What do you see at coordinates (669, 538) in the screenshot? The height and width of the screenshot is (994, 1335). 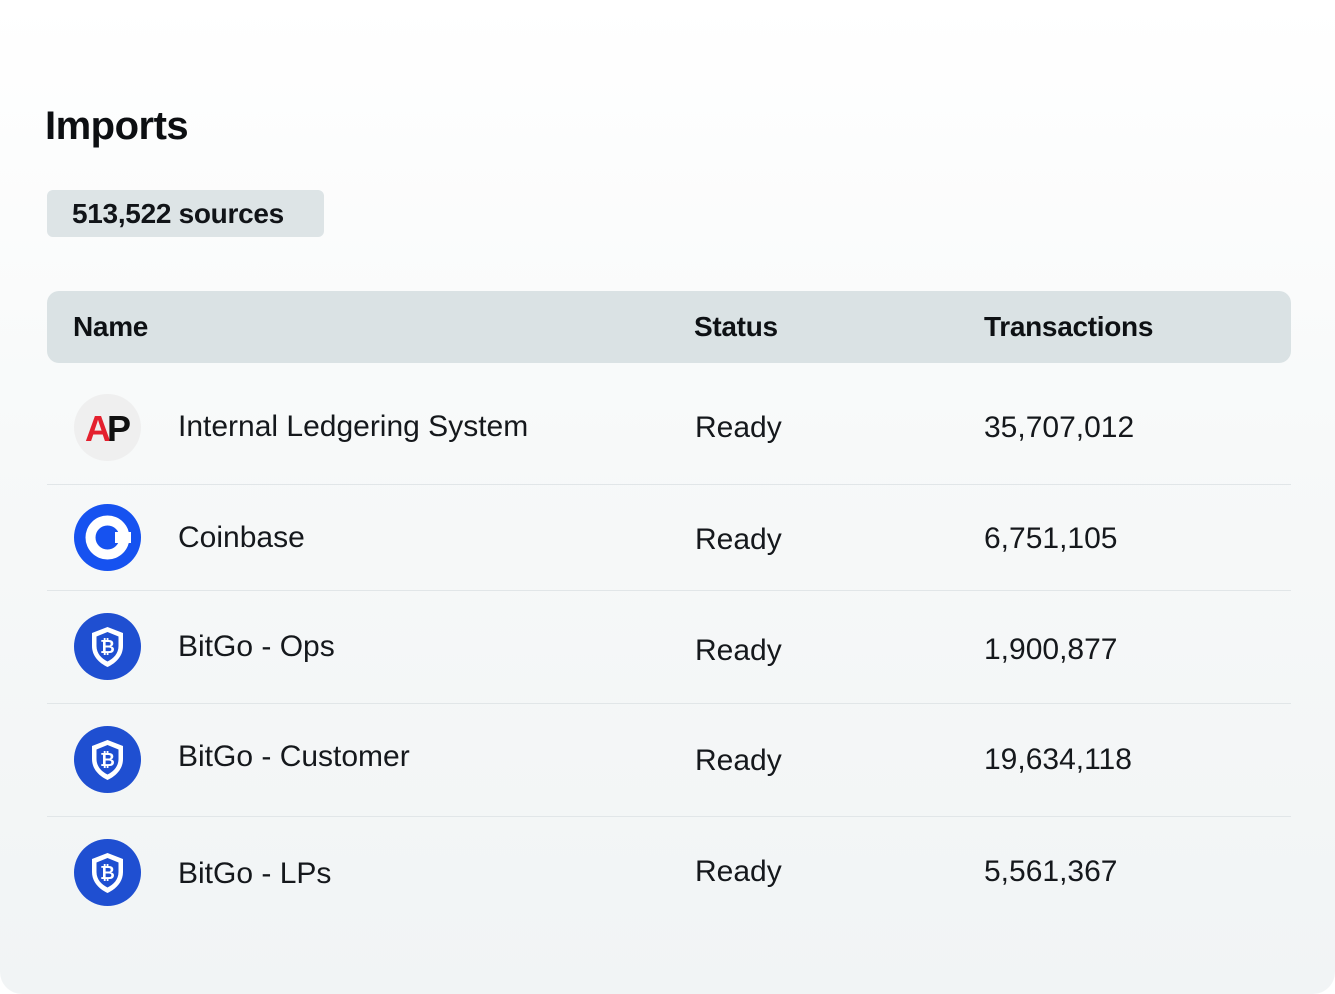 I see `table-row: Coinbase Ready 6,751,105` at bounding box center [669, 538].